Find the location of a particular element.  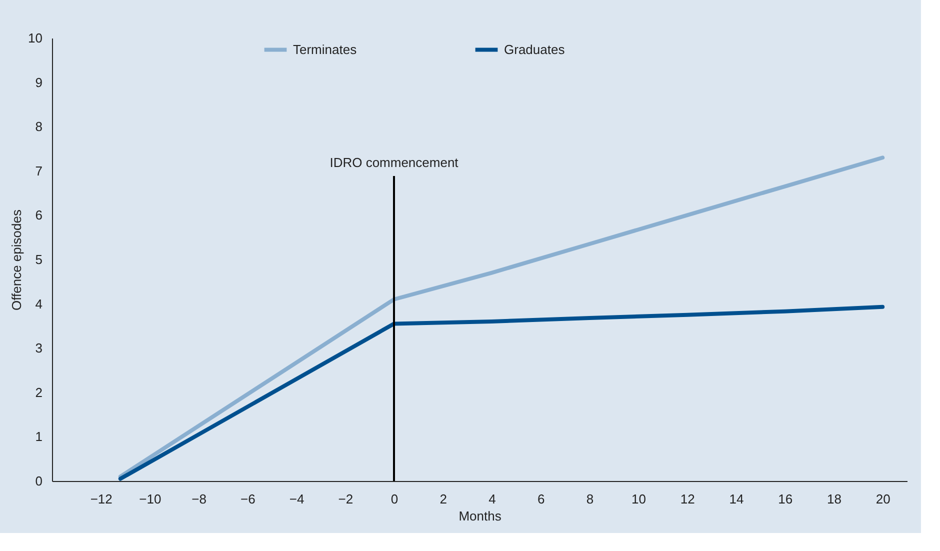

x-tick-label: −10 is located at coordinates (150, 499).